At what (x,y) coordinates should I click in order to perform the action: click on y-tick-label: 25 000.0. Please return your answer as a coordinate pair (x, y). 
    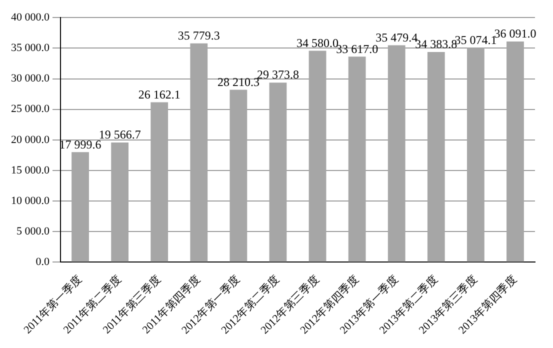
    Looking at the image, I should click on (30, 109).